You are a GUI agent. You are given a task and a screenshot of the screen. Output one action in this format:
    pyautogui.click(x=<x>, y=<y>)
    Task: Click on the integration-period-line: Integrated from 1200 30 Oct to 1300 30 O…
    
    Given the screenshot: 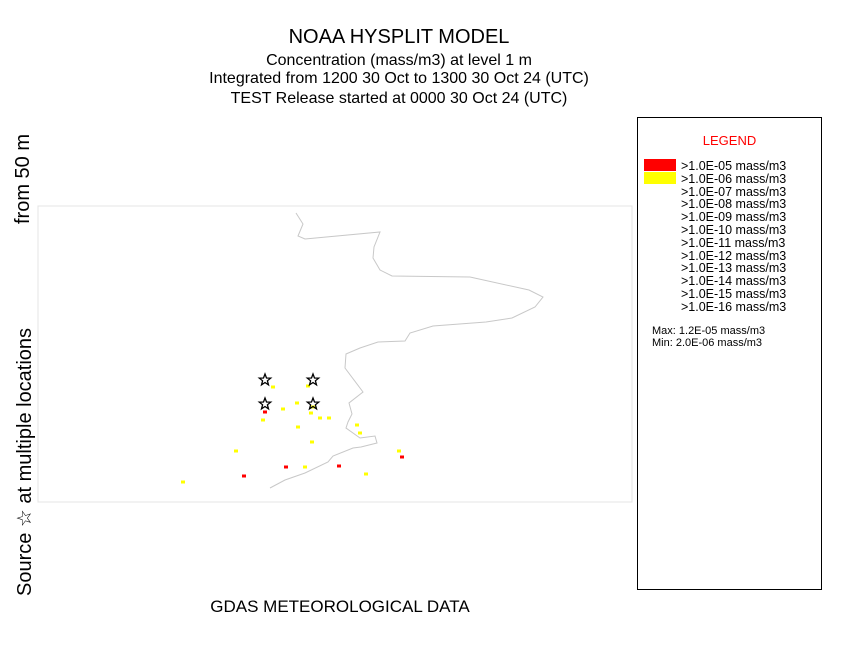 What is the action you would take?
    pyautogui.click(x=399, y=78)
    